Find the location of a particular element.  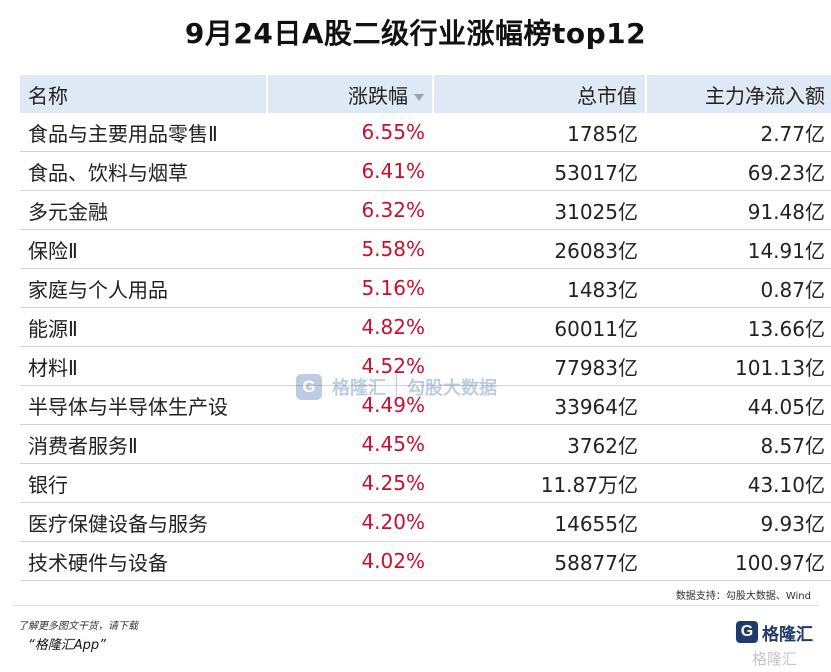

industry-name: 能源Ⅱ is located at coordinates (143, 327).